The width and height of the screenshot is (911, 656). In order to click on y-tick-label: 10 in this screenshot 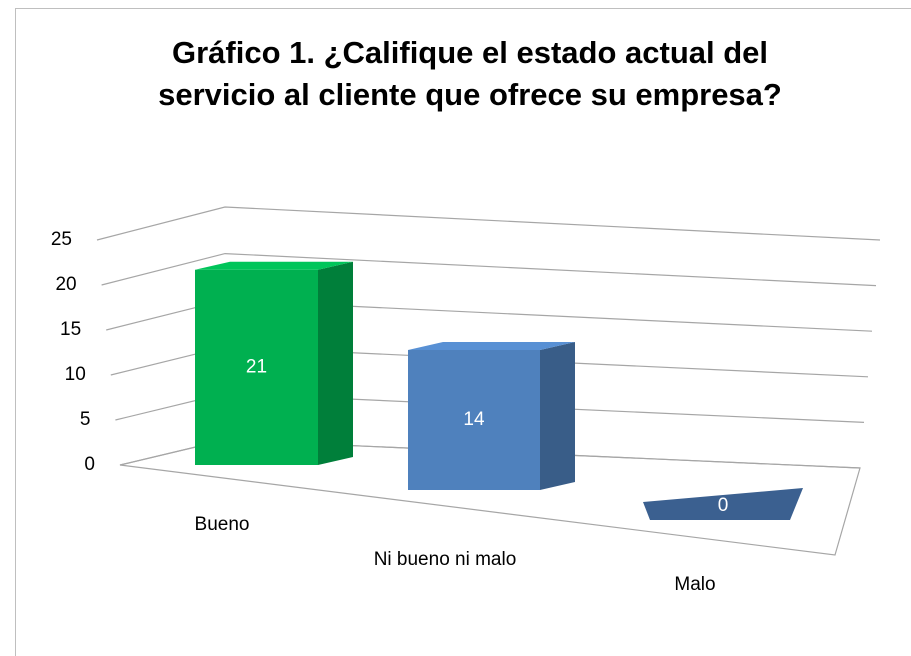, I will do `click(75, 374)`.